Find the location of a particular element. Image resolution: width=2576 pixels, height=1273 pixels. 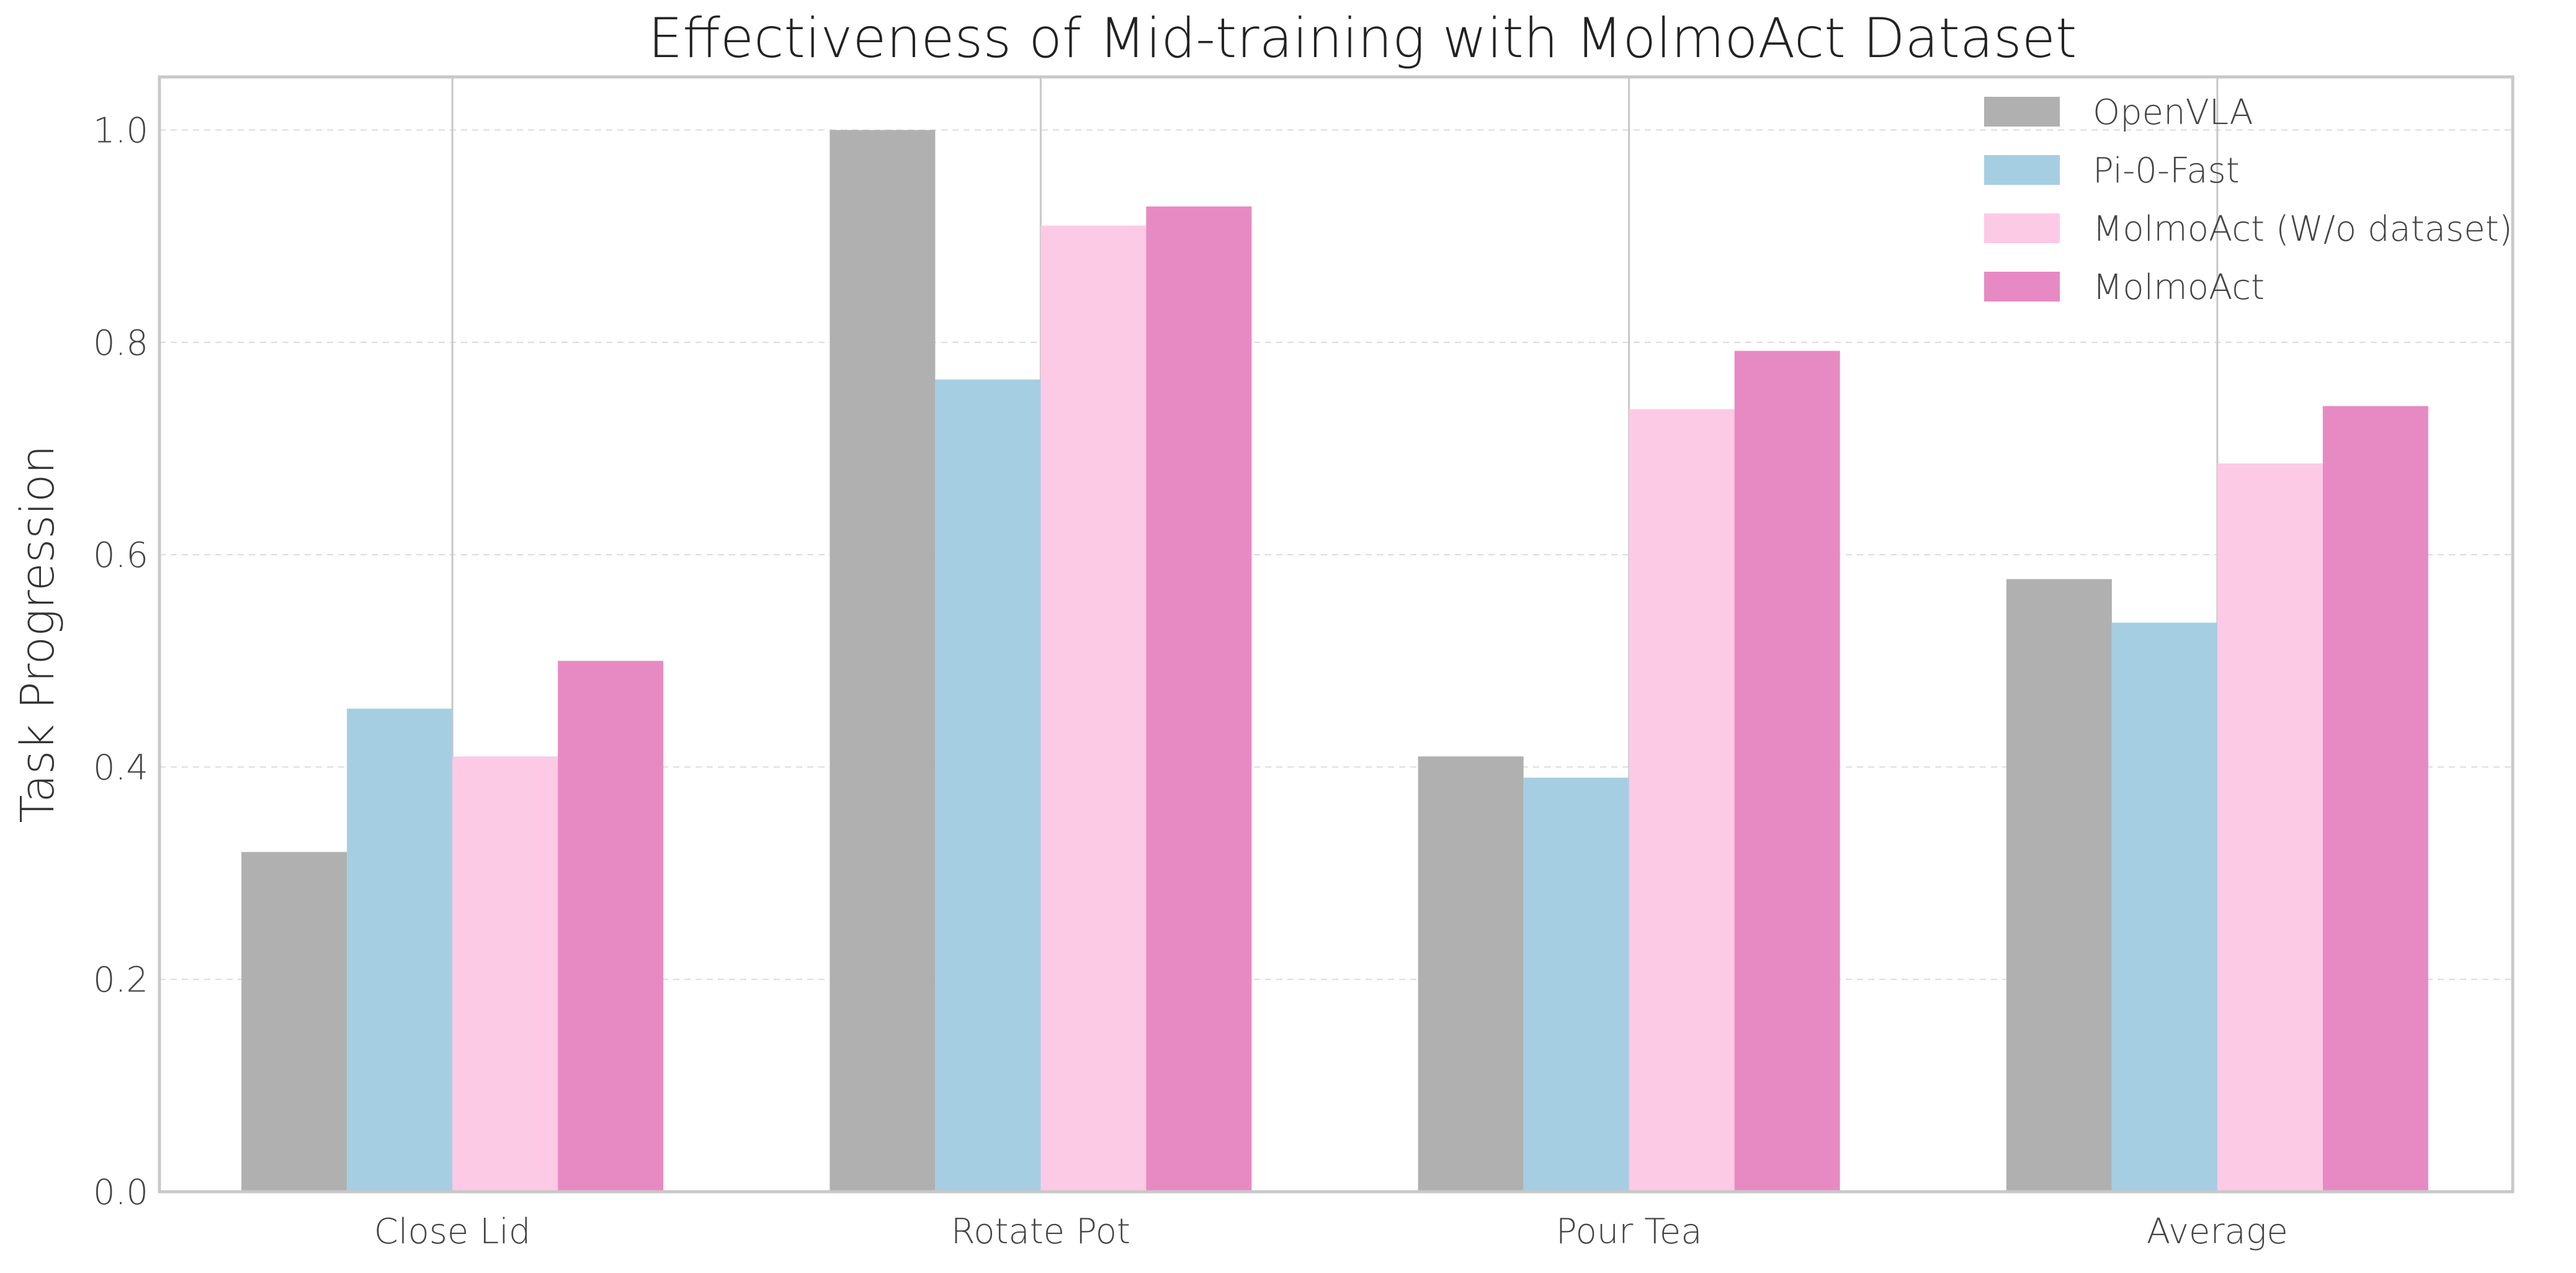

bar-molmoact-rotate-pot is located at coordinates (1199, 699).